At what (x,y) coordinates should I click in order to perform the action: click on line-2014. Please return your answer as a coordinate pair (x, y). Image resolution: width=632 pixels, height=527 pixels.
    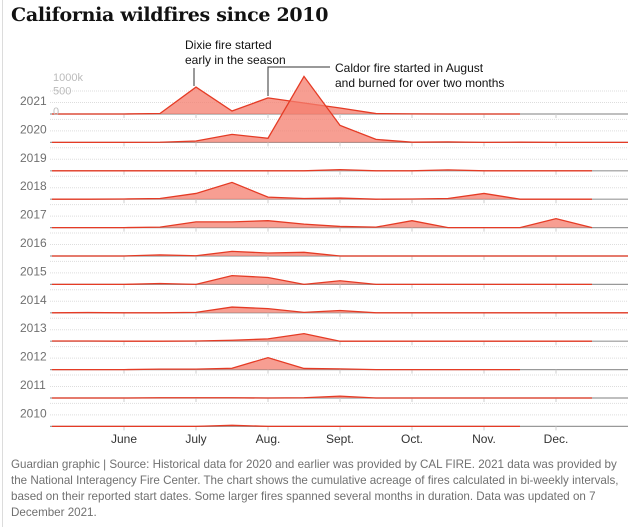
    Looking at the image, I should click on (339, 310).